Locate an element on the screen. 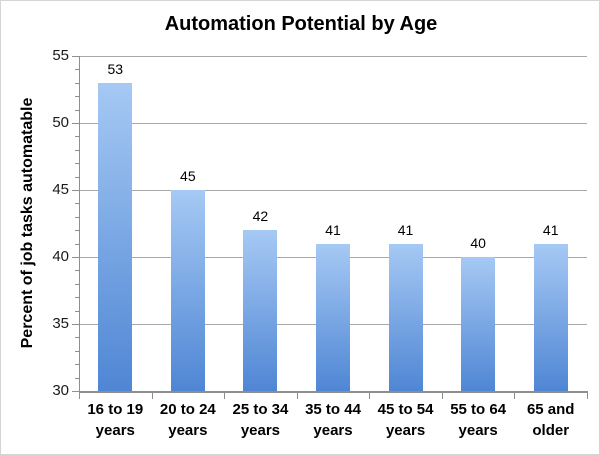  x-category-label: 35 to 44 years is located at coordinates (333, 420).